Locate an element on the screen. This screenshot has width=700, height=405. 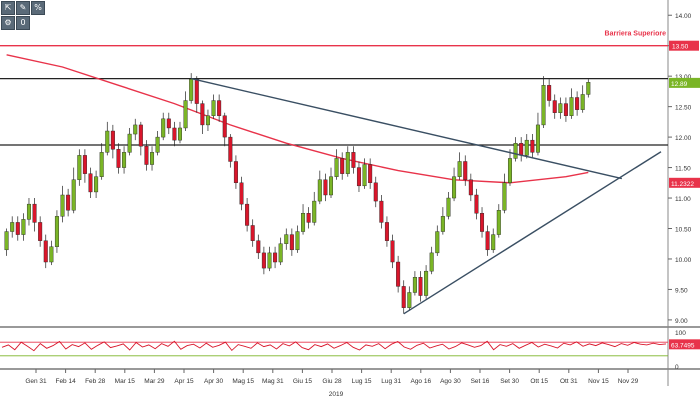
price-tick-label: 11.50 is located at coordinates (683, 169).